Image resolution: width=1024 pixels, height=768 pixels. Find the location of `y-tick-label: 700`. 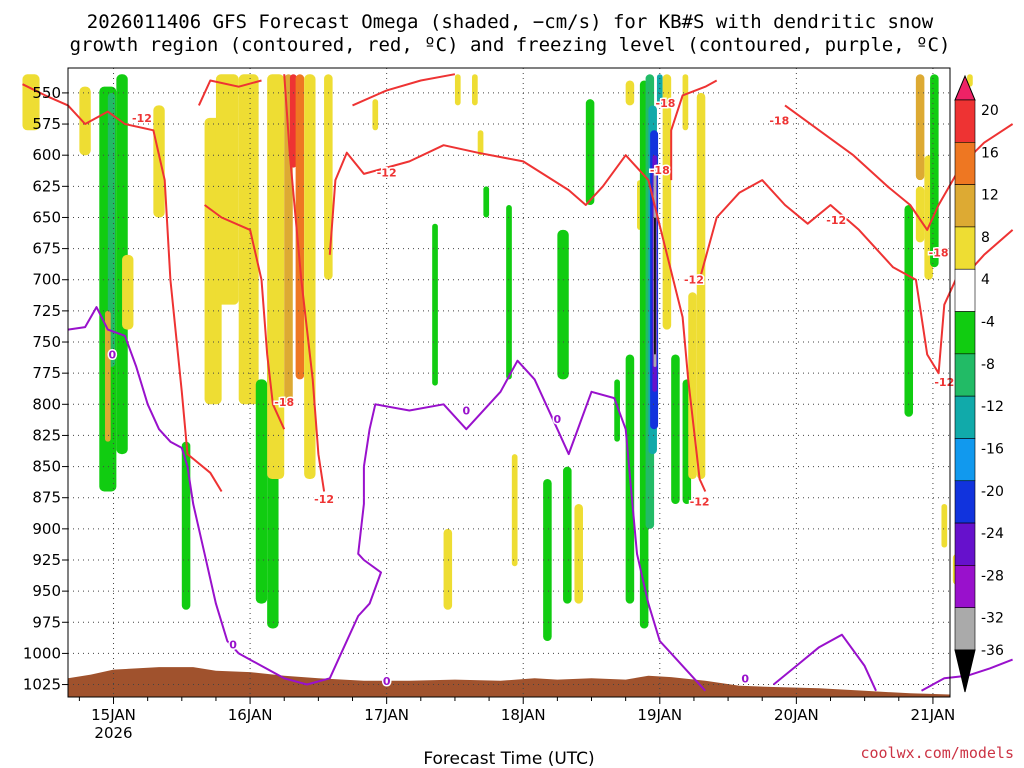

y-tick-label: 700 is located at coordinates (46, 280).